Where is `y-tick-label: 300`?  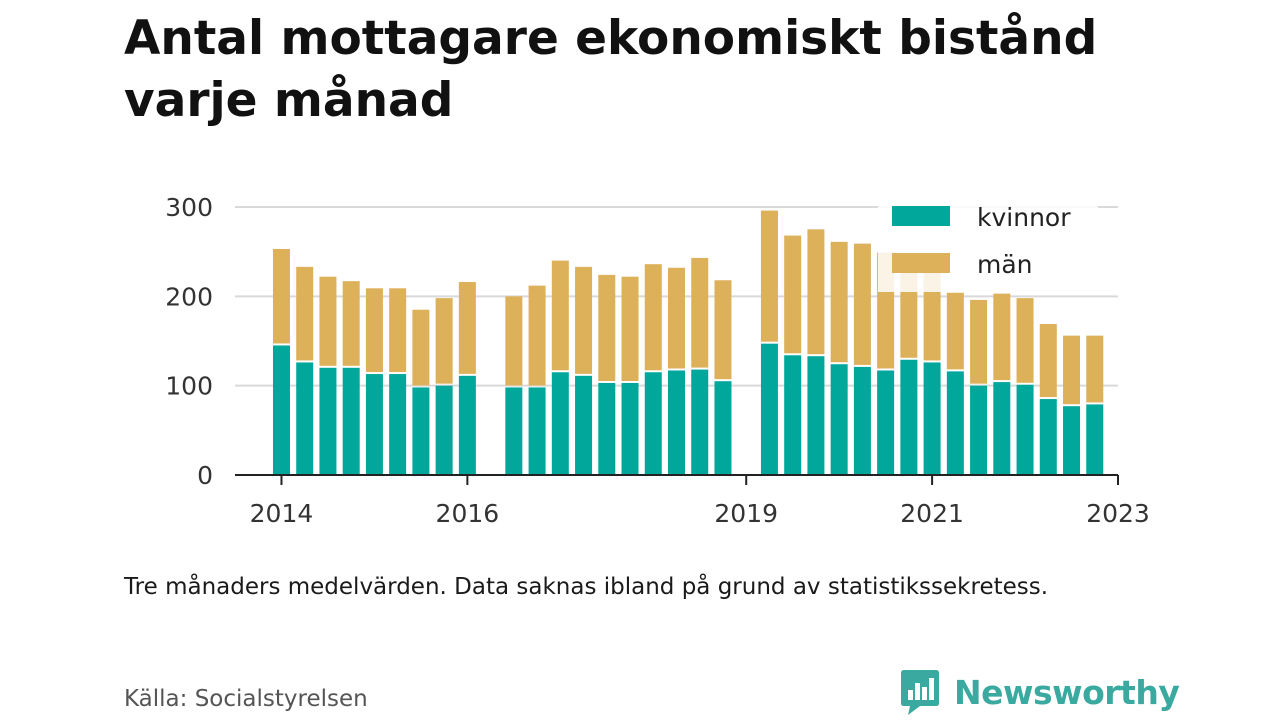 y-tick-label: 300 is located at coordinates (189, 207).